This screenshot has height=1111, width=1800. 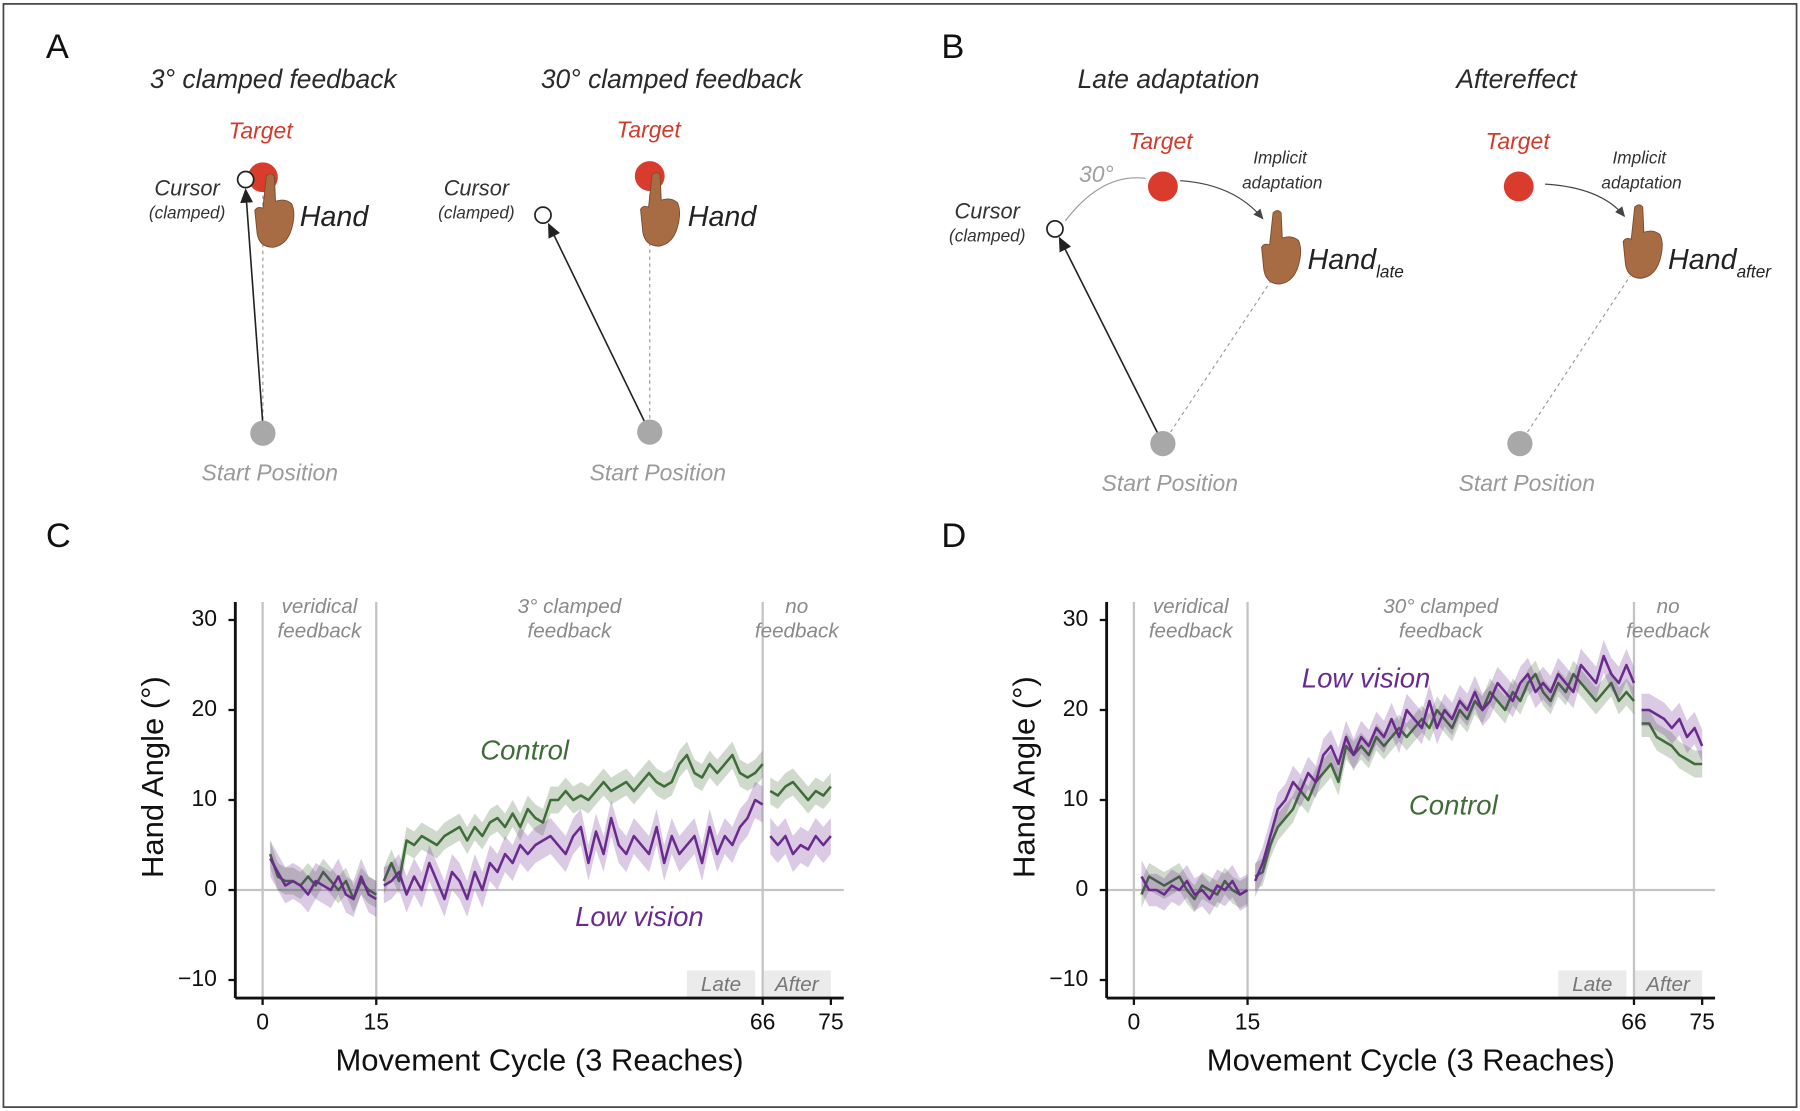 I want to click on hand-subscript: after, so click(x=1755, y=271).